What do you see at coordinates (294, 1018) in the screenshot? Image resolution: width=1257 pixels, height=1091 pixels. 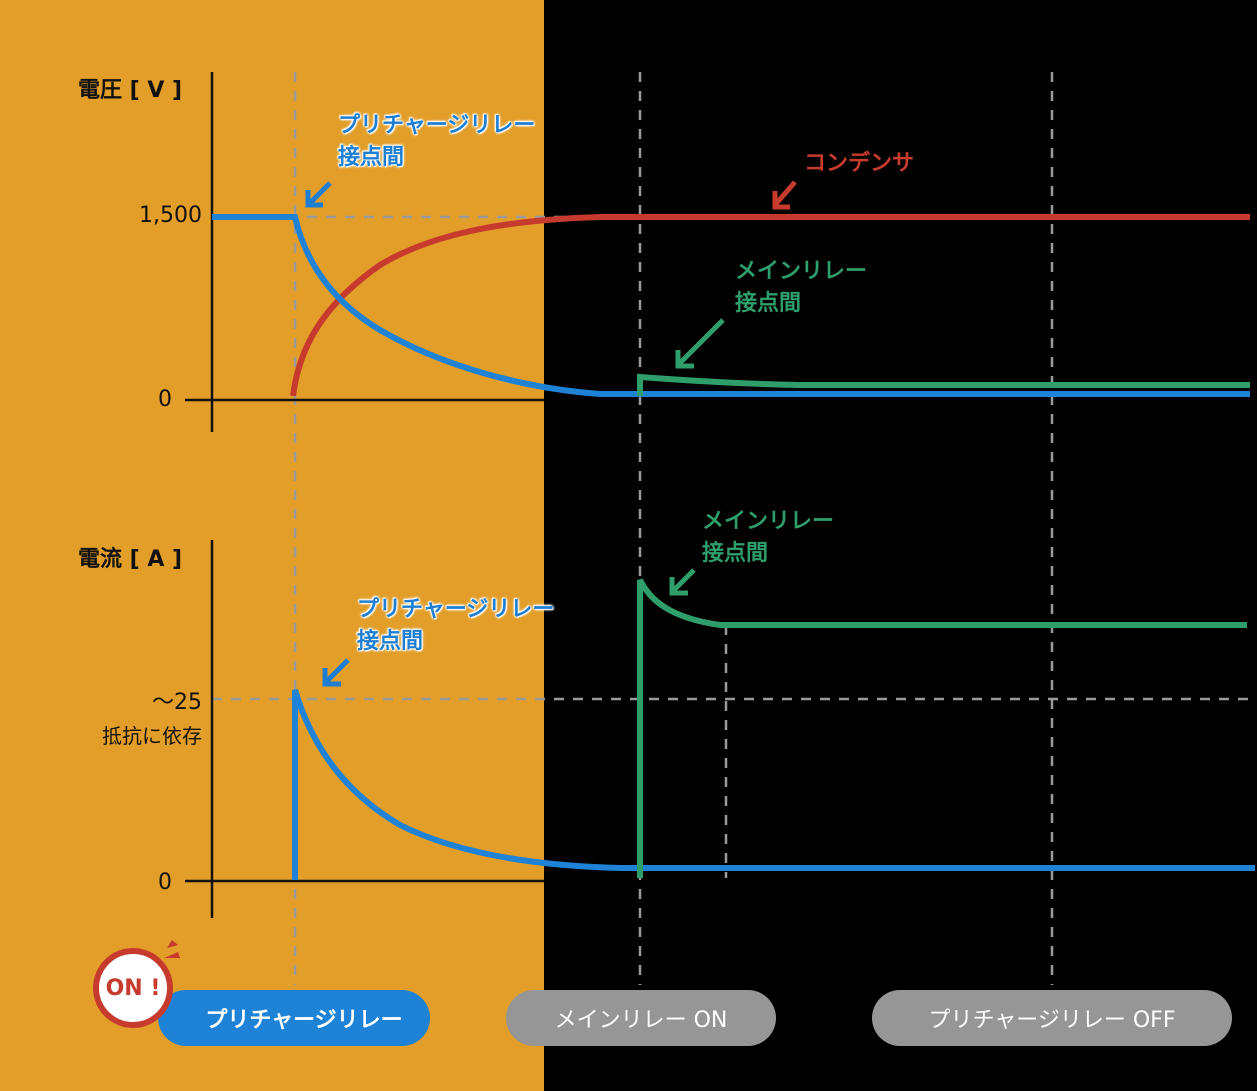 I see `event-precharge-on: プリチャージリレー` at bounding box center [294, 1018].